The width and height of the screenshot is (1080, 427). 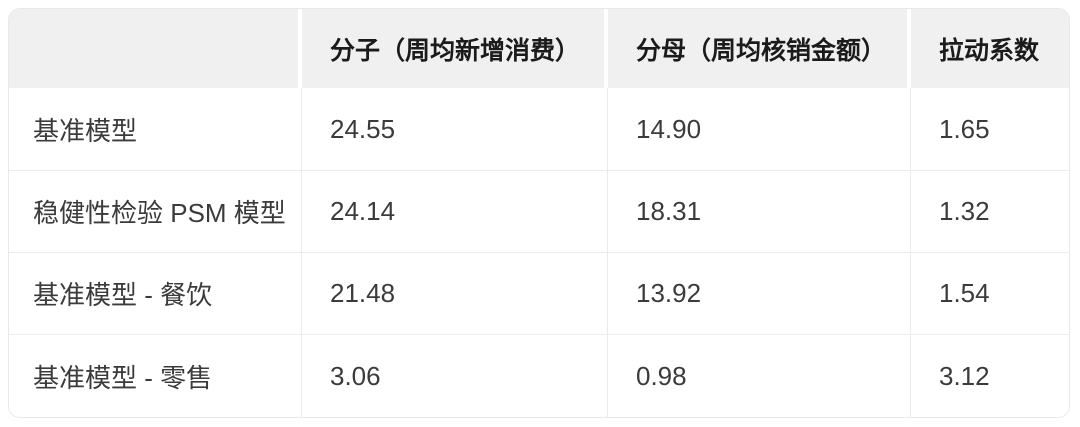 What do you see at coordinates (455, 375) in the screenshot?
I see `cell-value: 3.06` at bounding box center [455, 375].